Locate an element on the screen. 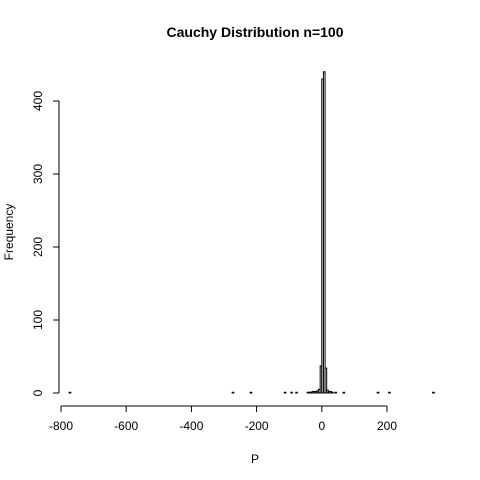 Image resolution: width=480 pixels, height=480 pixels. x-tick-label: 200 is located at coordinates (387, 426).